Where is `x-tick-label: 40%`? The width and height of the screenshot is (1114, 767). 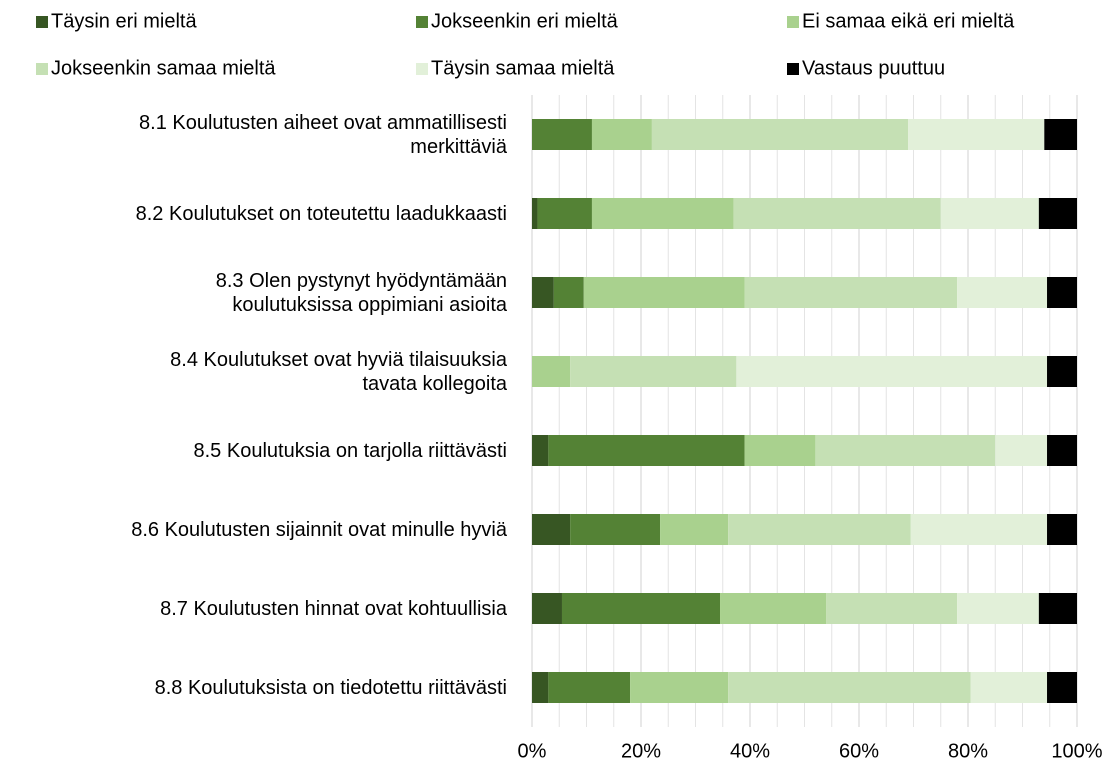 x-tick-label: 40% is located at coordinates (750, 751).